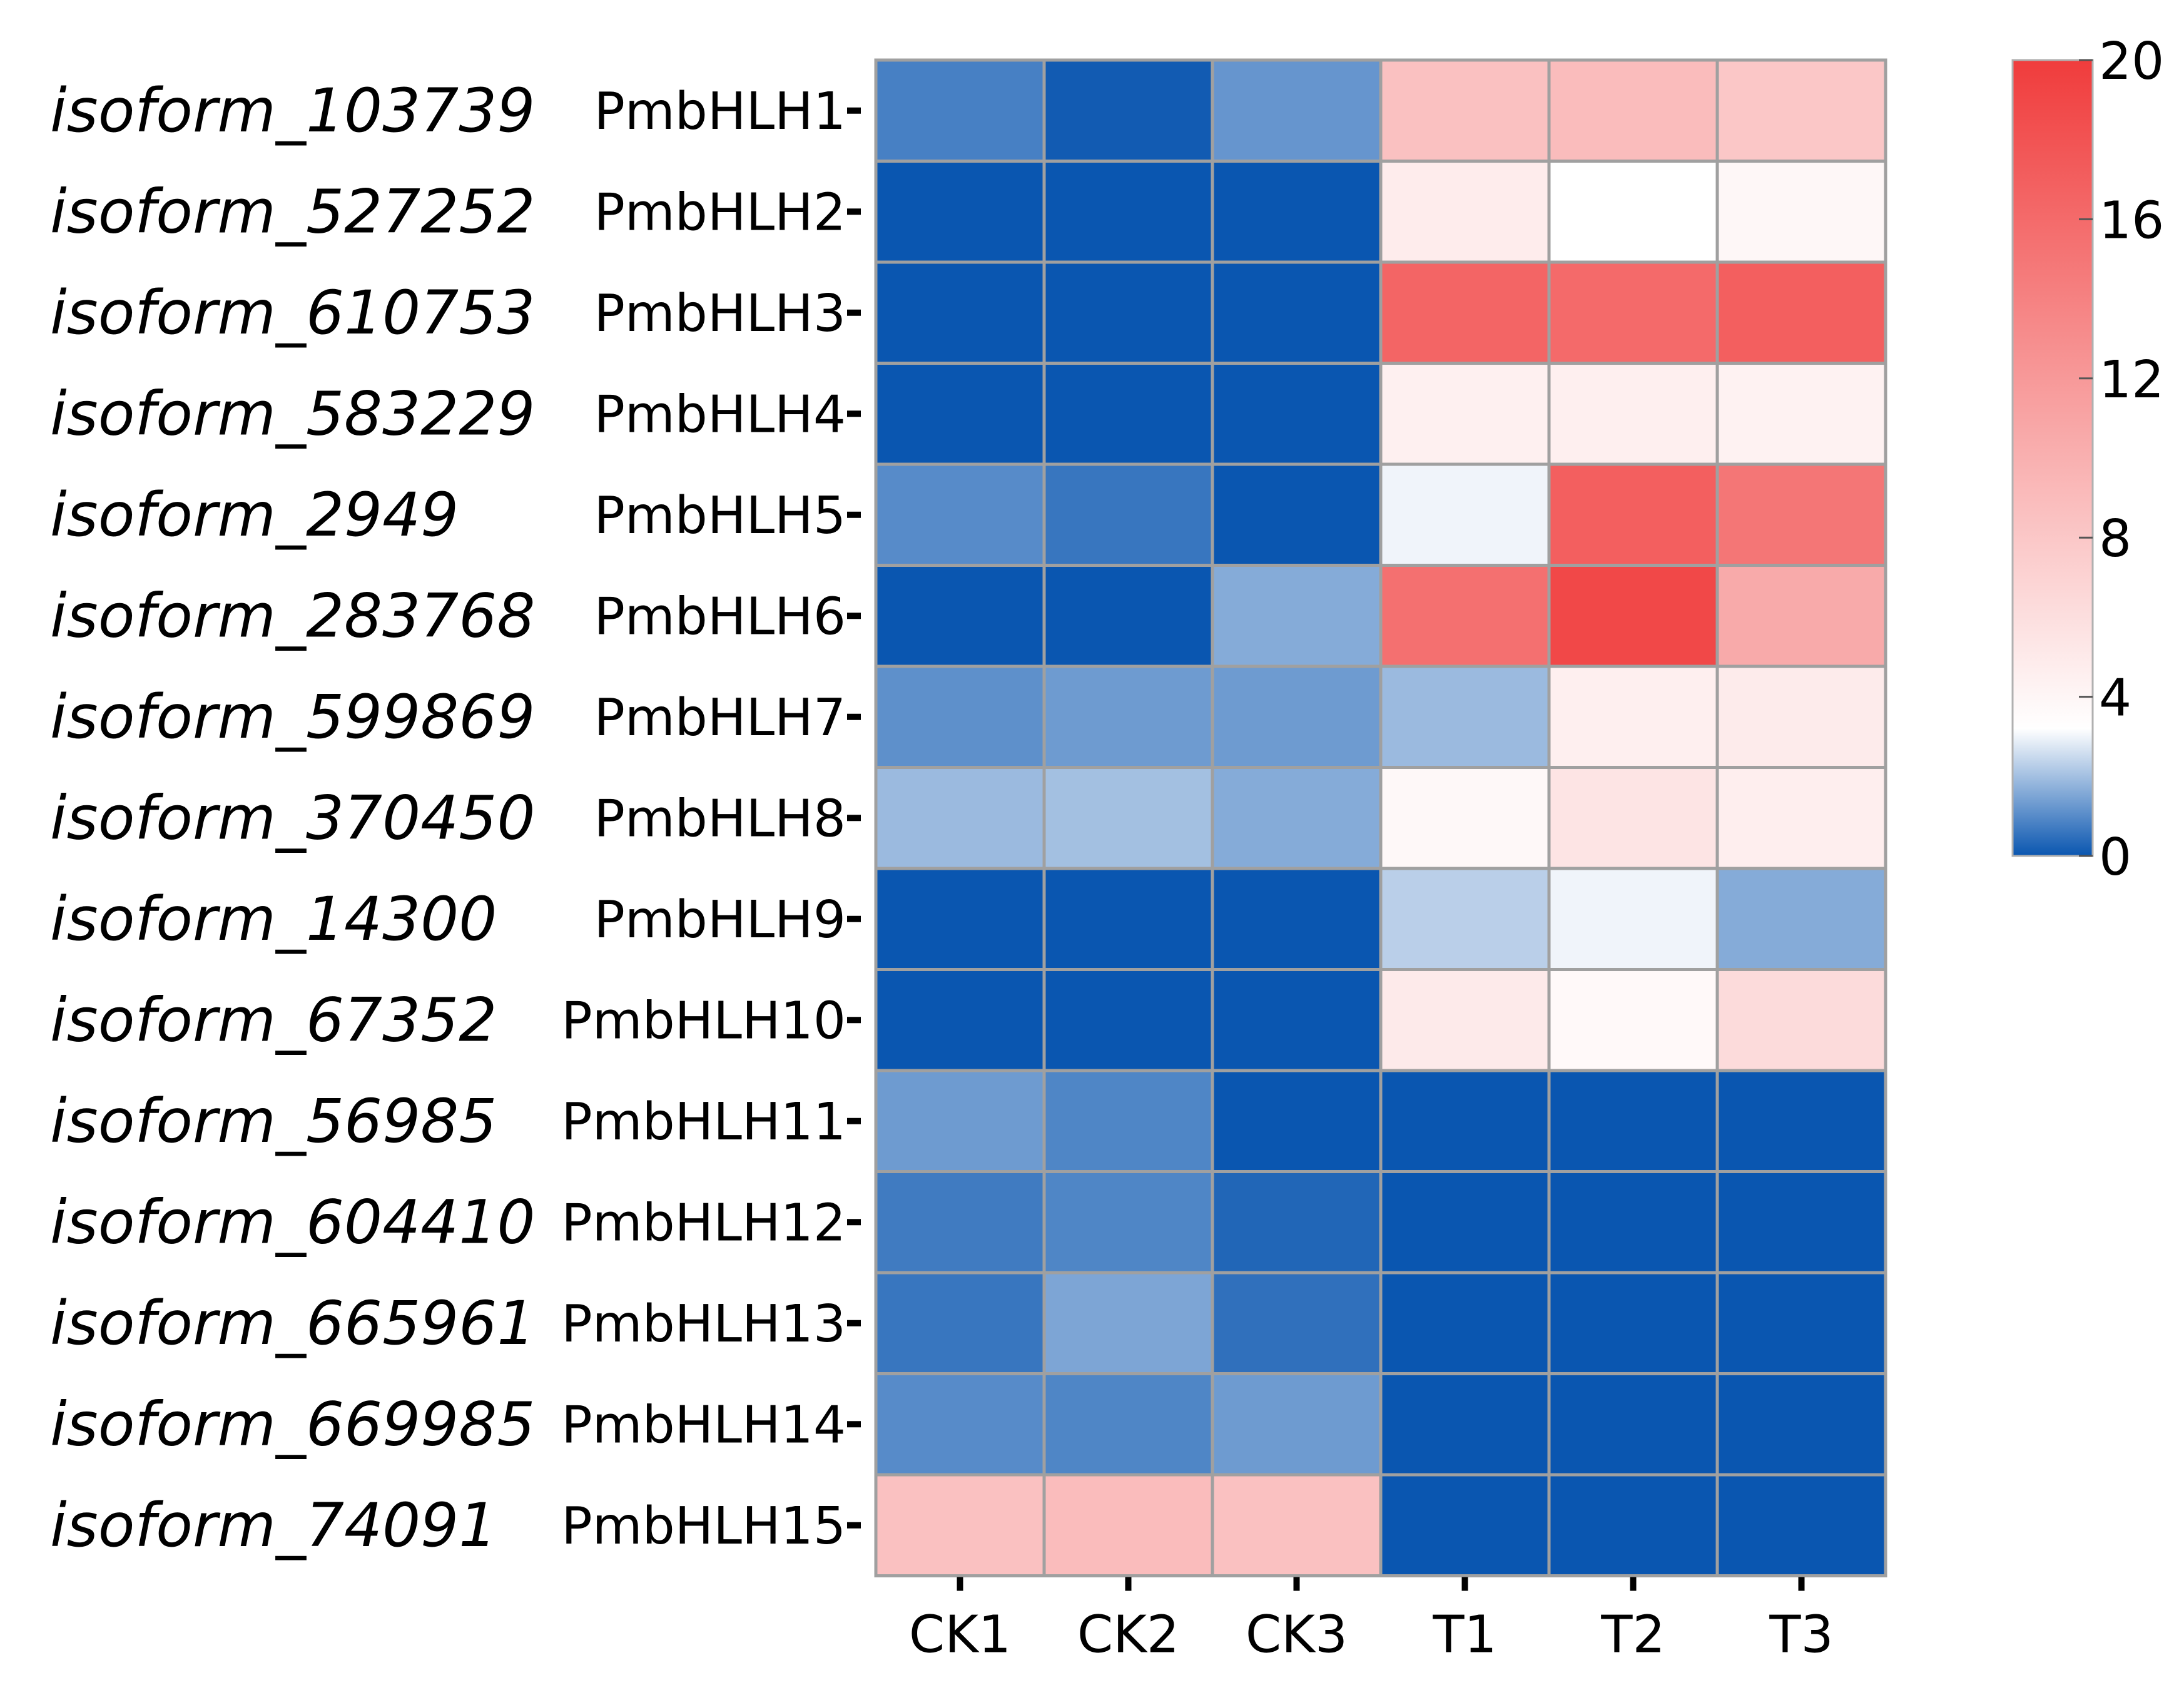  What do you see at coordinates (293, 111) in the screenshot?
I see `isoform-label: isoform_103739` at bounding box center [293, 111].